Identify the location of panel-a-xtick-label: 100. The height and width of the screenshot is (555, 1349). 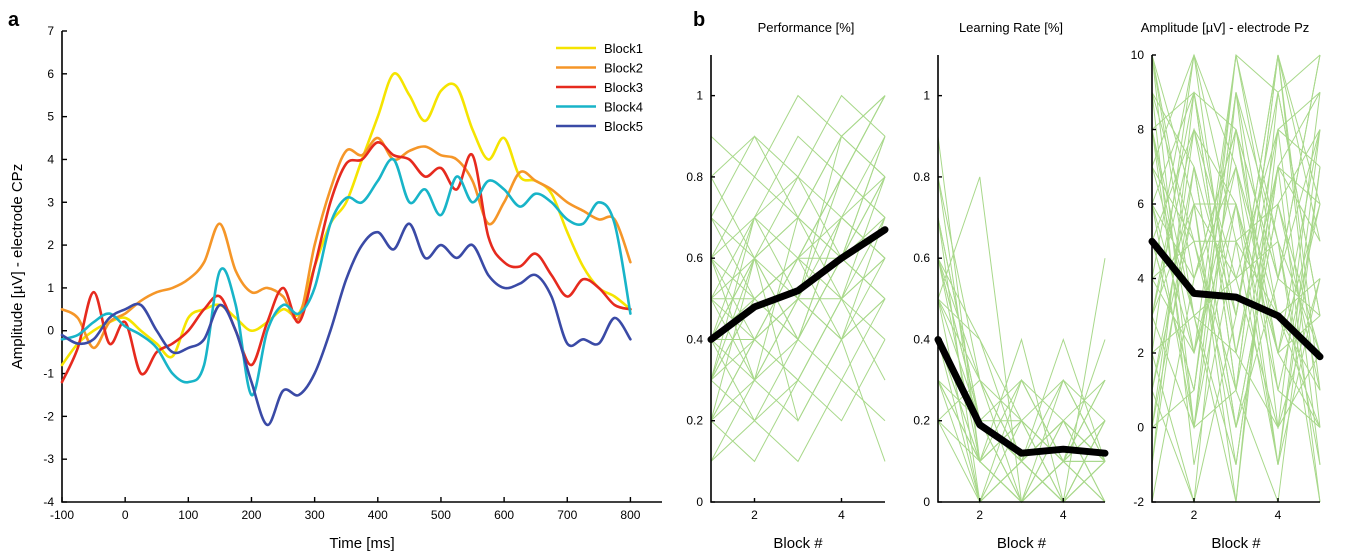
(188, 515).